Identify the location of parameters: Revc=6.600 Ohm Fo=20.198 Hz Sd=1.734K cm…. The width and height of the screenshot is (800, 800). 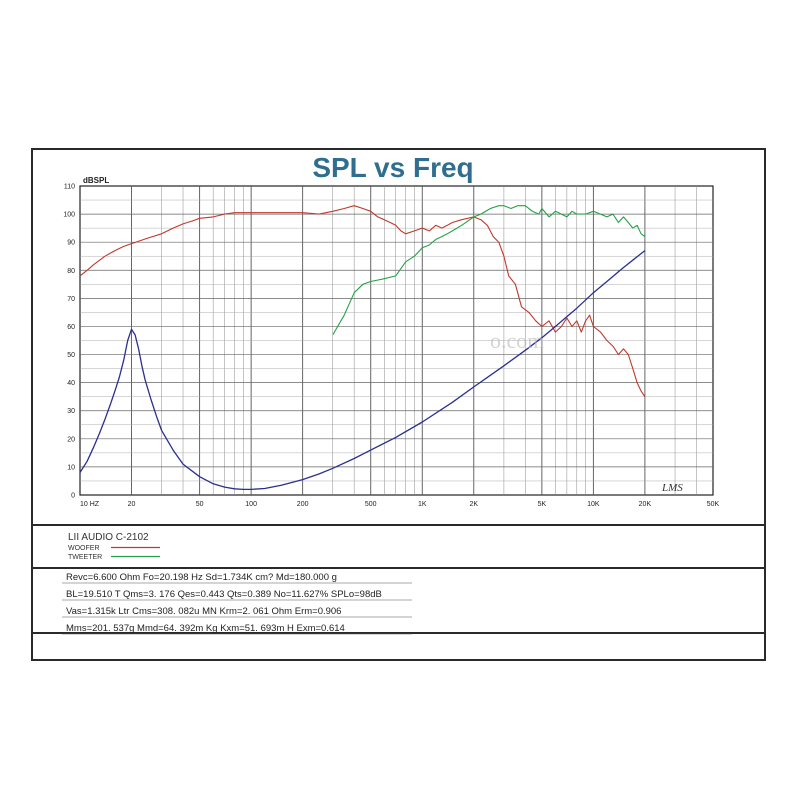
(237, 603).